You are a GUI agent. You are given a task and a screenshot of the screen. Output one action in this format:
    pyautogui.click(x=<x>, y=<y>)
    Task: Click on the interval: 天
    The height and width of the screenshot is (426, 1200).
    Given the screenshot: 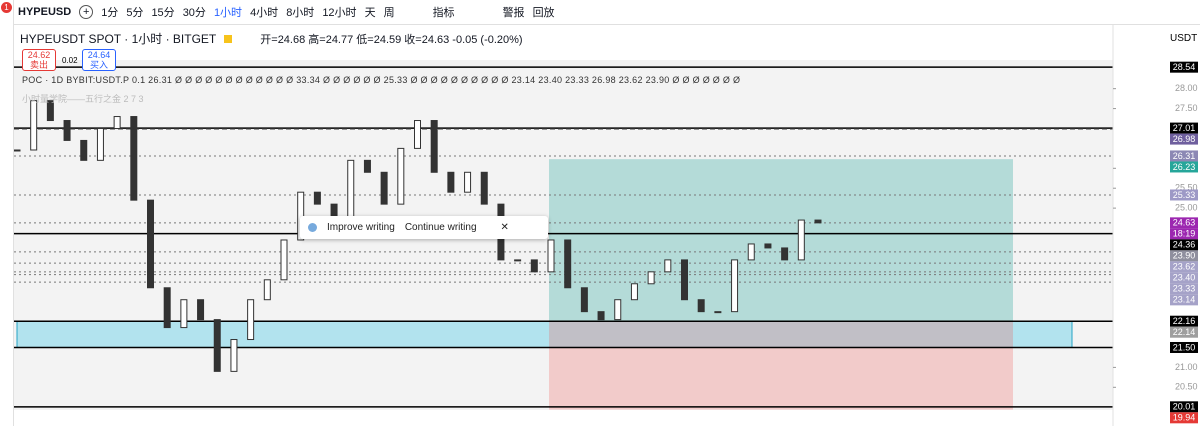 What is the action you would take?
    pyautogui.click(x=370, y=13)
    